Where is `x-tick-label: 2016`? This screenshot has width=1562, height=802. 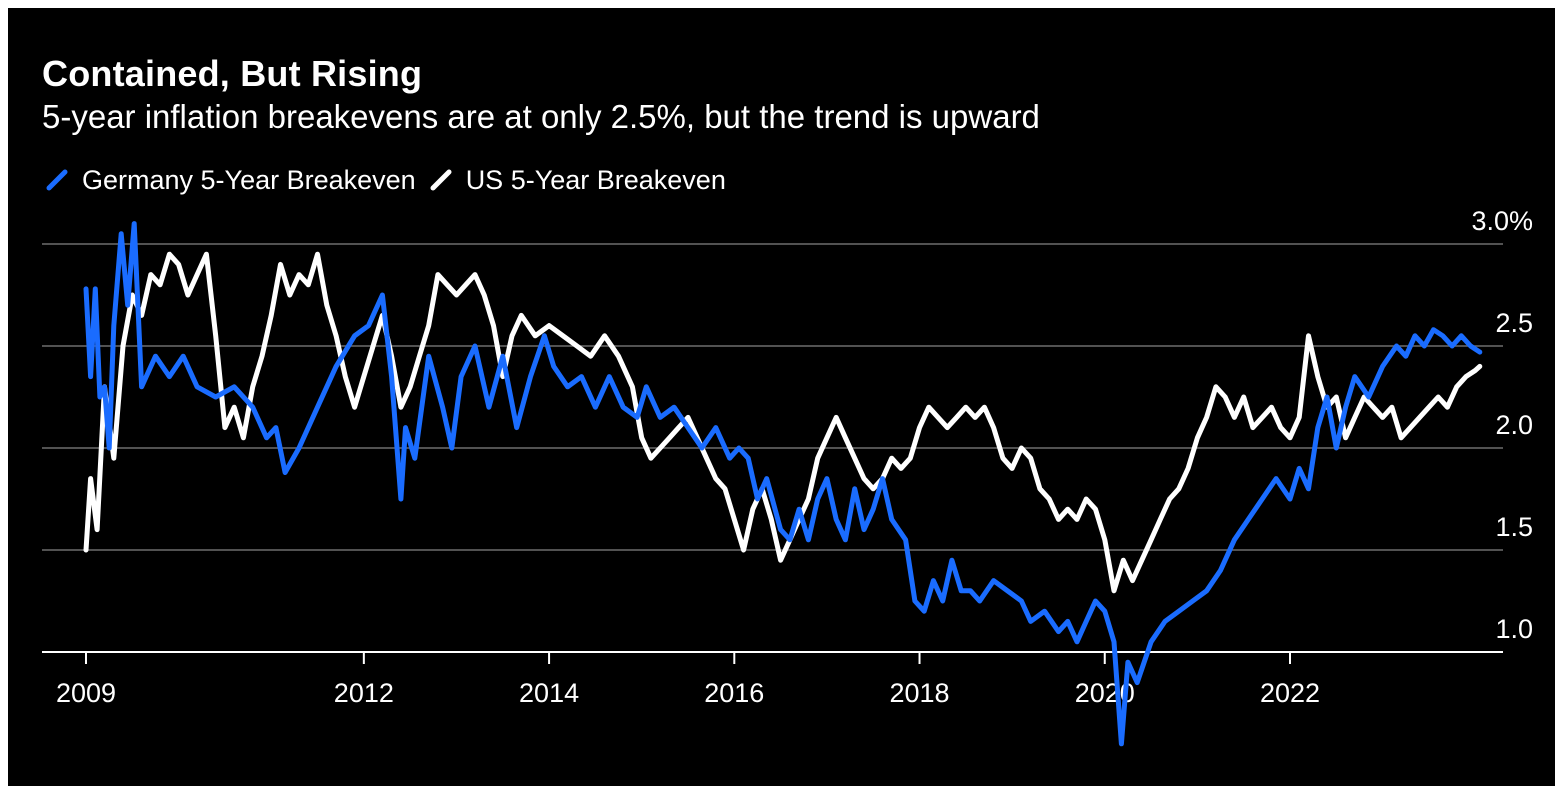 x-tick-label: 2016 is located at coordinates (734, 693).